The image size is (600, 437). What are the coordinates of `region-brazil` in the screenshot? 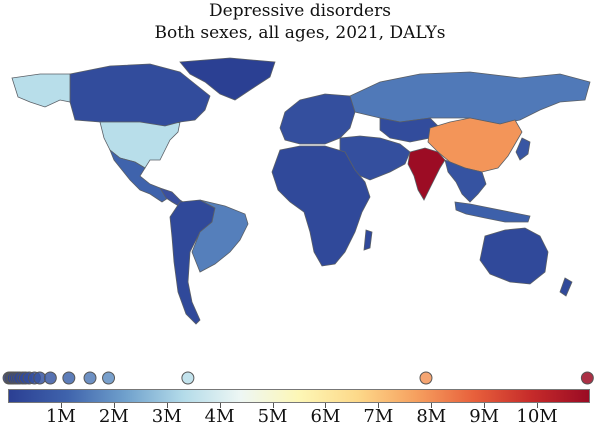 It's located at (220, 236).